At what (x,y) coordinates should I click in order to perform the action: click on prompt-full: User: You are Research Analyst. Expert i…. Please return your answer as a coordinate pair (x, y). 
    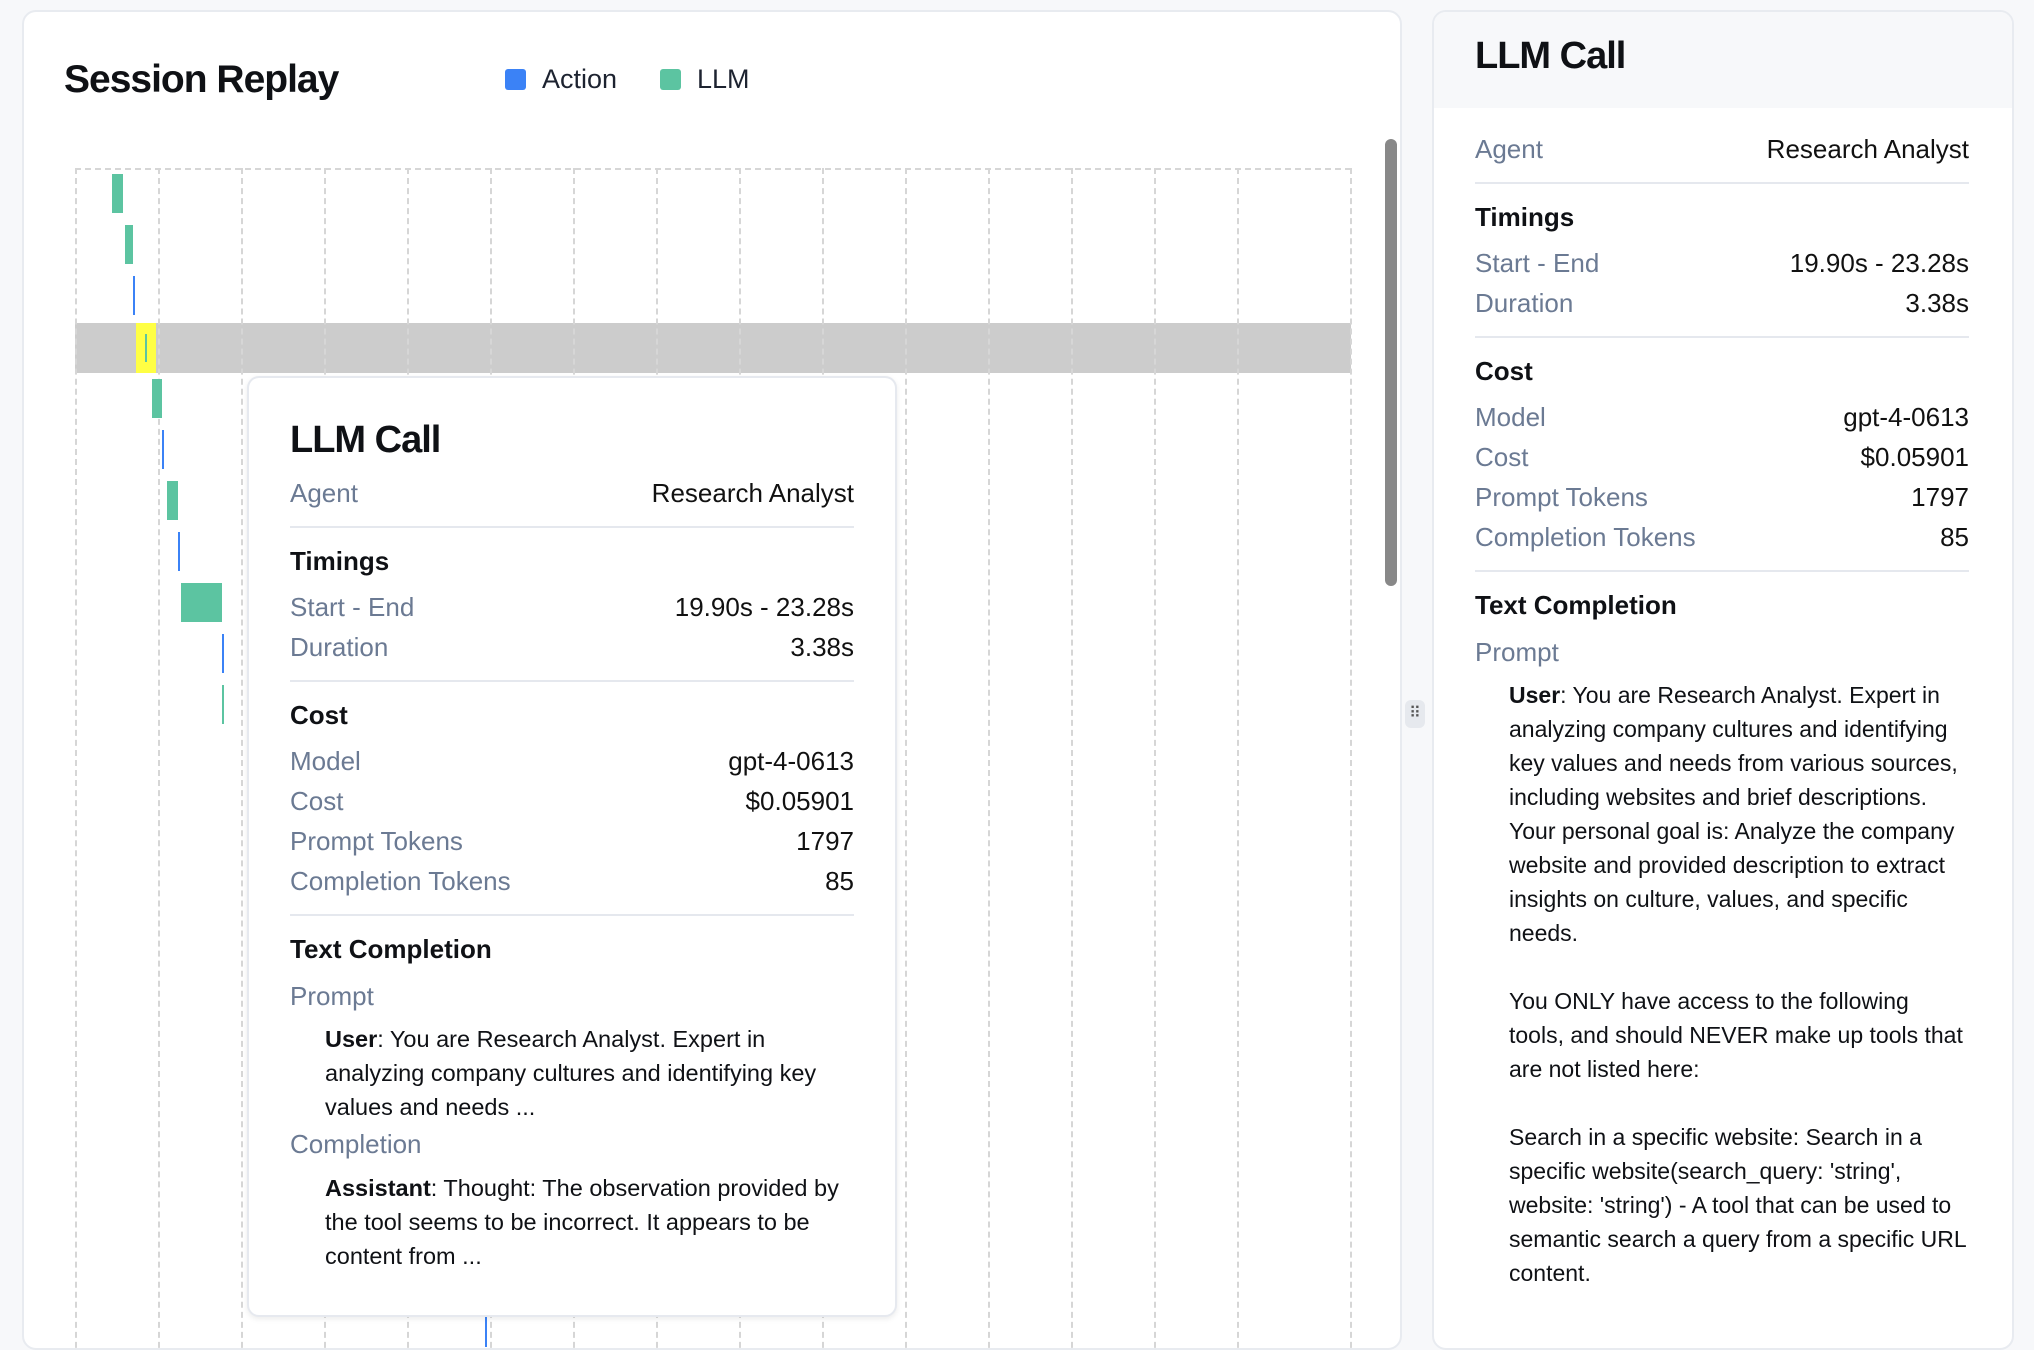
    Looking at the image, I should click on (1722, 984).